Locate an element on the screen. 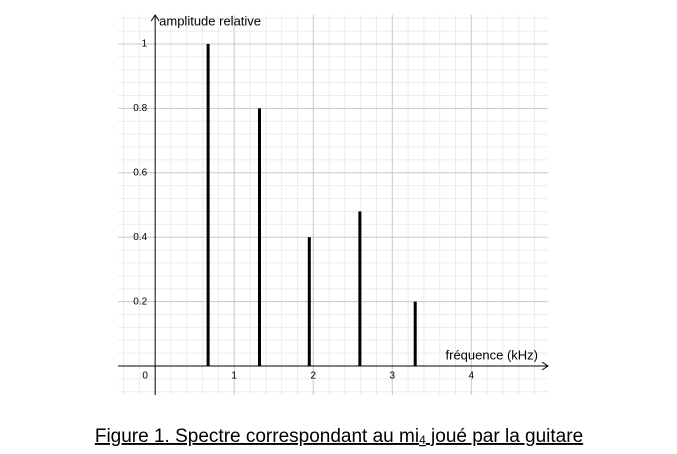 Image resolution: width=677 pixels, height=454 pixels. y-axis-label: amplitude relative is located at coordinates (210, 20).